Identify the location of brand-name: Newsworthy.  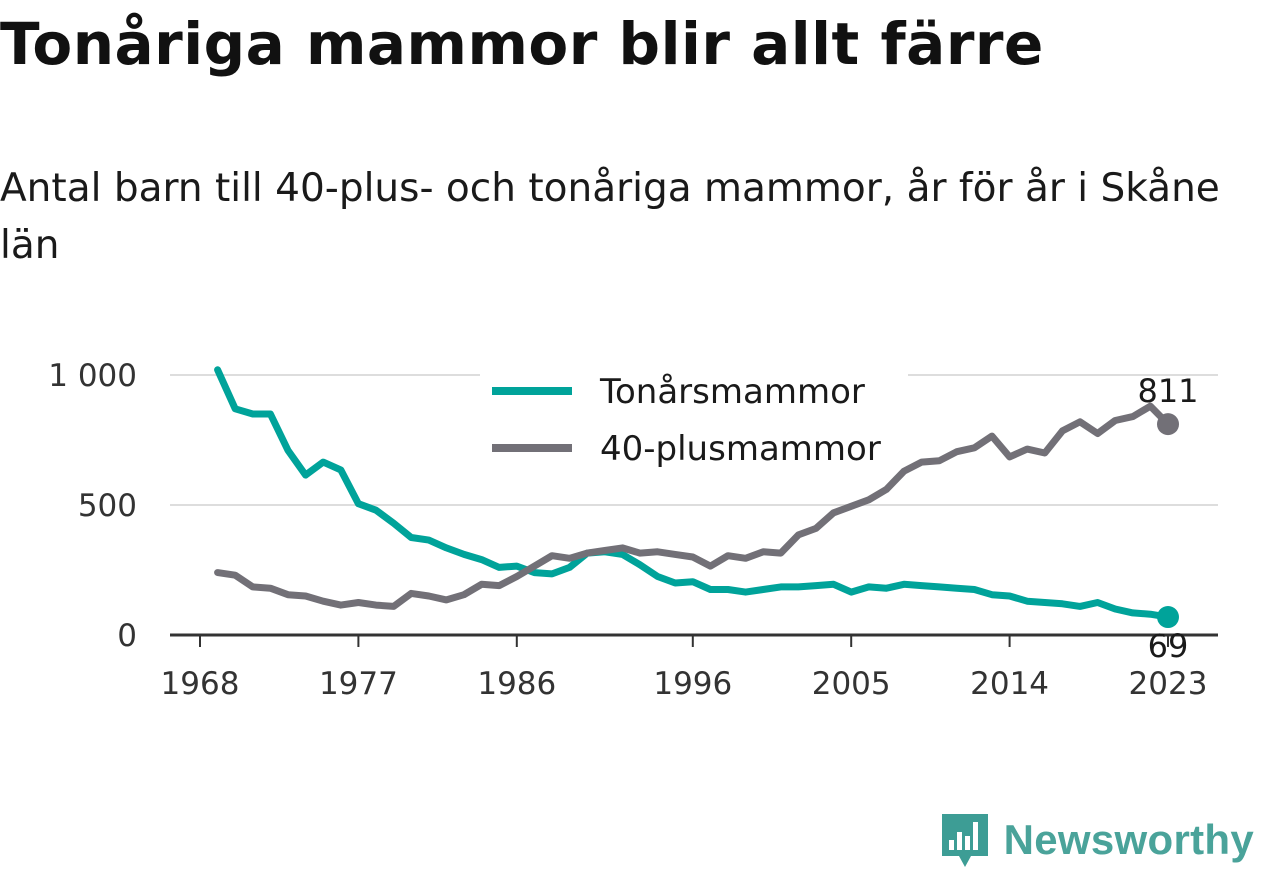
(1128, 839).